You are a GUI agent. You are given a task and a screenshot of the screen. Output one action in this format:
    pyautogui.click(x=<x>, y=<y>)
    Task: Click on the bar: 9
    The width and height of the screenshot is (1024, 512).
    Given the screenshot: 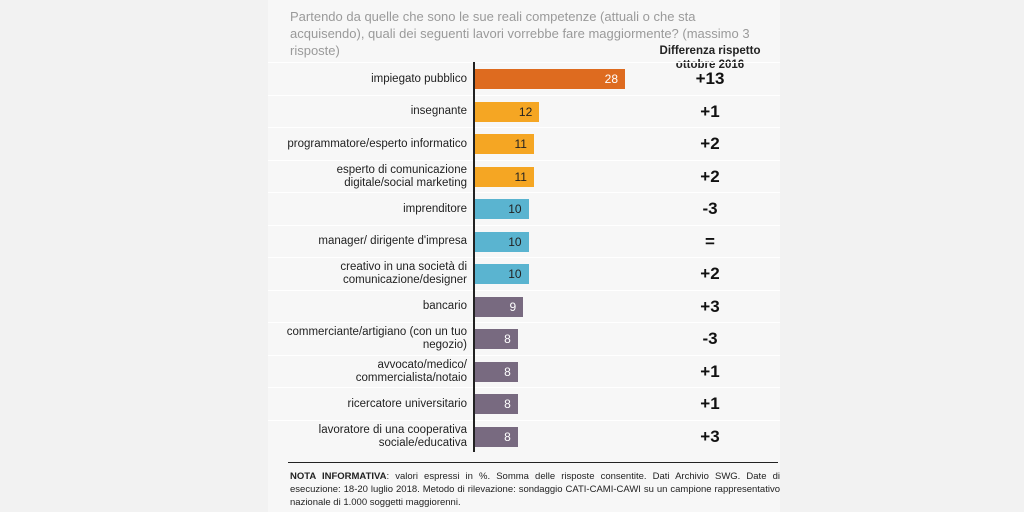 What is the action you would take?
    pyautogui.click(x=499, y=306)
    